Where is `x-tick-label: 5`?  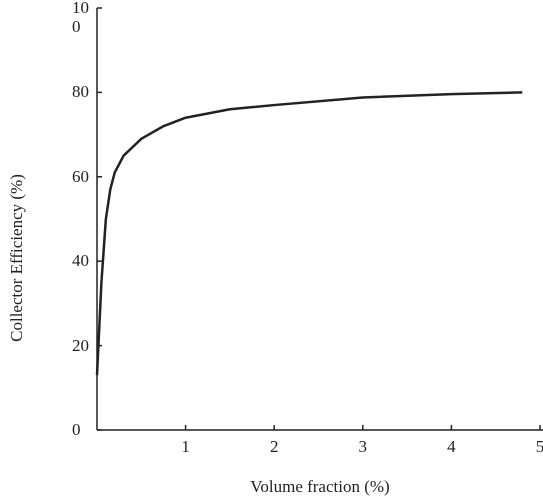
x-tick-label: 5 is located at coordinates (539, 446).